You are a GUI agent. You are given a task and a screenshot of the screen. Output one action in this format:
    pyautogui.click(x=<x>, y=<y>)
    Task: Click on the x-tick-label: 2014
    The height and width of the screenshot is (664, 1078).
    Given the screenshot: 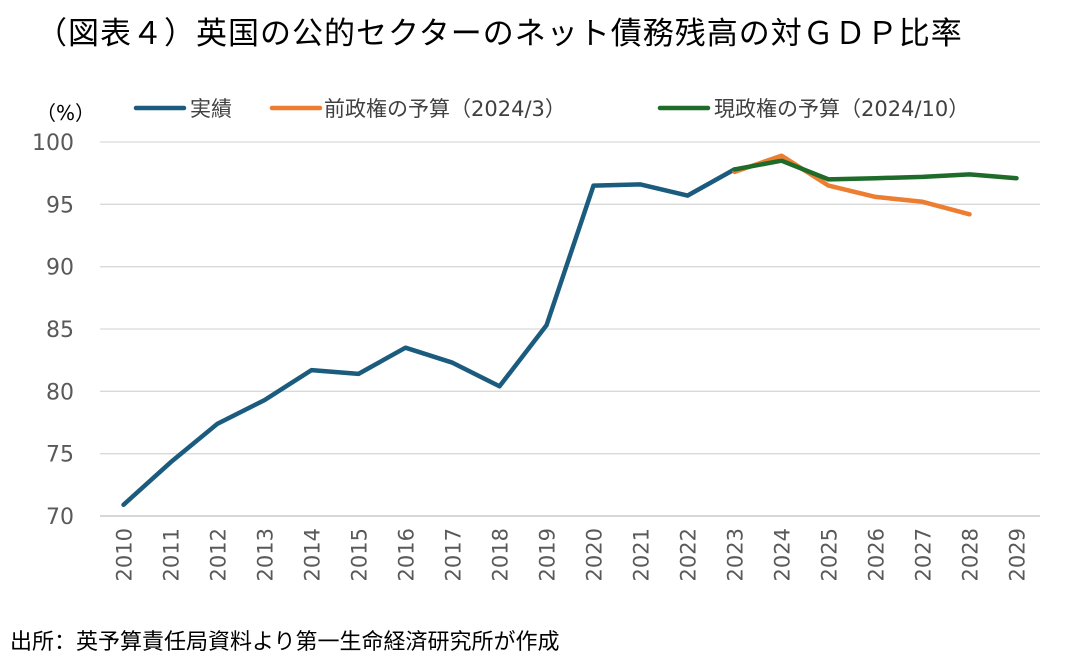 What is the action you would take?
    pyautogui.click(x=313, y=554)
    